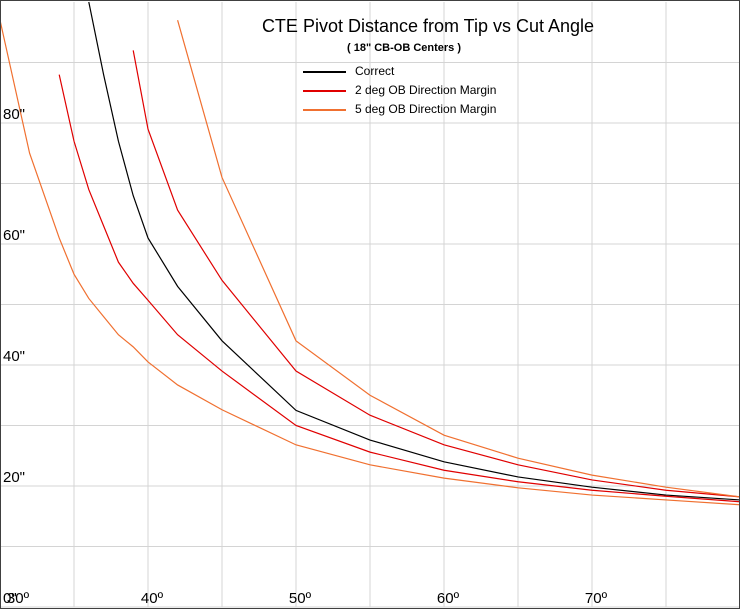 The image size is (740, 609). What do you see at coordinates (596, 598) in the screenshot?
I see `x-tick-label: 70º` at bounding box center [596, 598].